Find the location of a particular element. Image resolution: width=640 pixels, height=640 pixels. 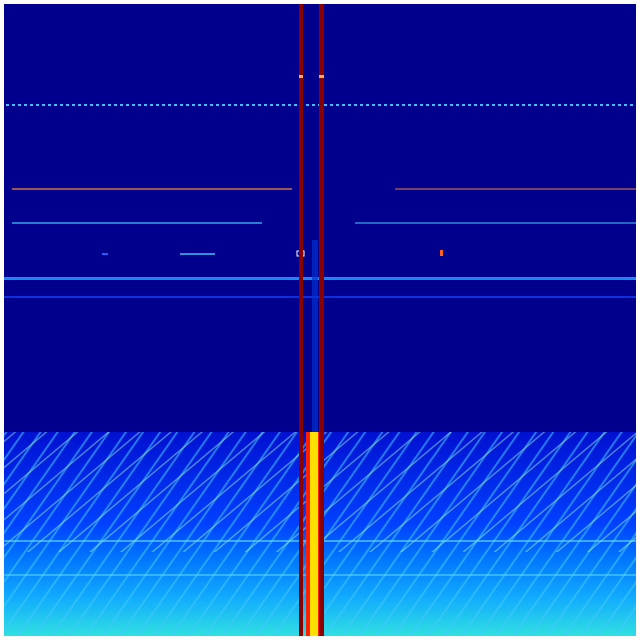

hot-band-core is located at coordinates (314, 534).